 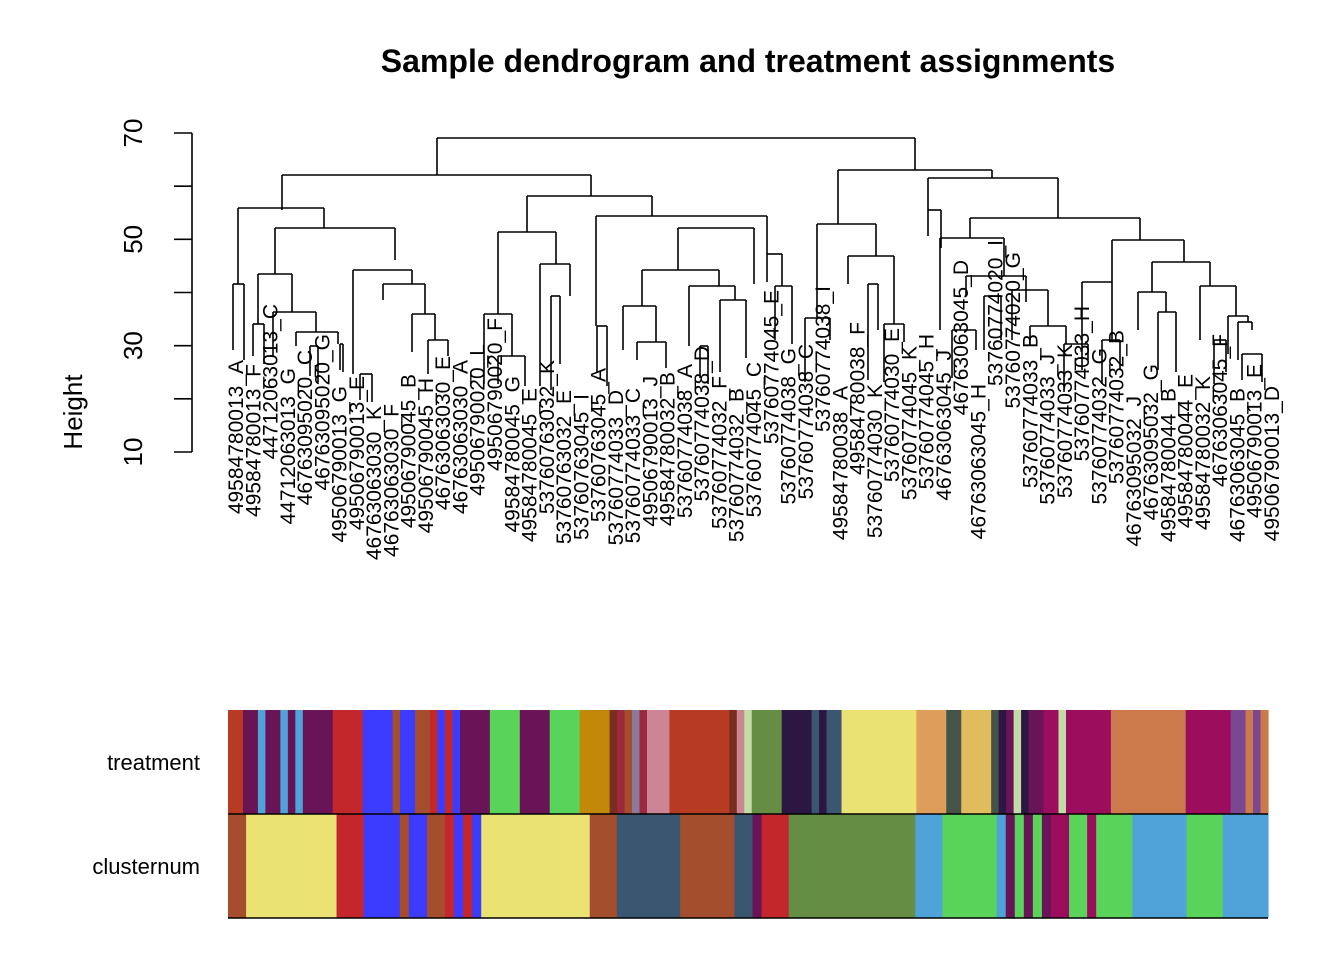 What do you see at coordinates (823, 359) in the screenshot?
I see `leaf-label: 53760774038_I` at bounding box center [823, 359].